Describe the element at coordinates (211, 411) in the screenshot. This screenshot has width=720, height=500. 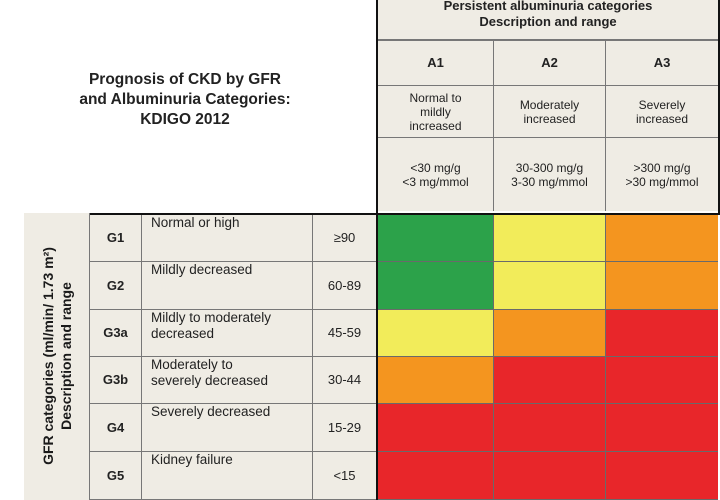
I see `gfr-desc-line: Severely decreased` at that location.